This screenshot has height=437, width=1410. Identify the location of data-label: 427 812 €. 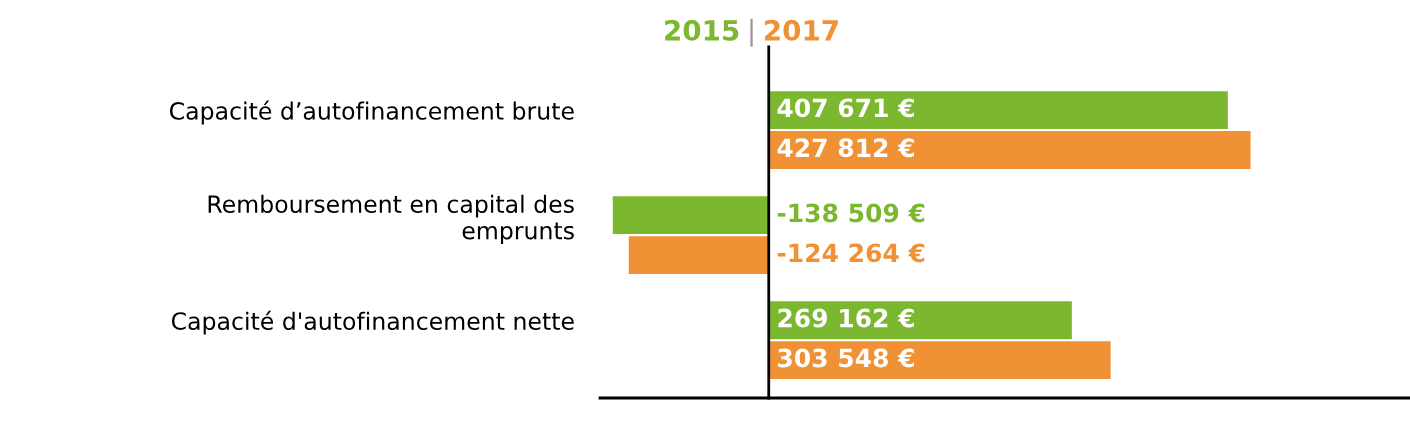
(845, 148).